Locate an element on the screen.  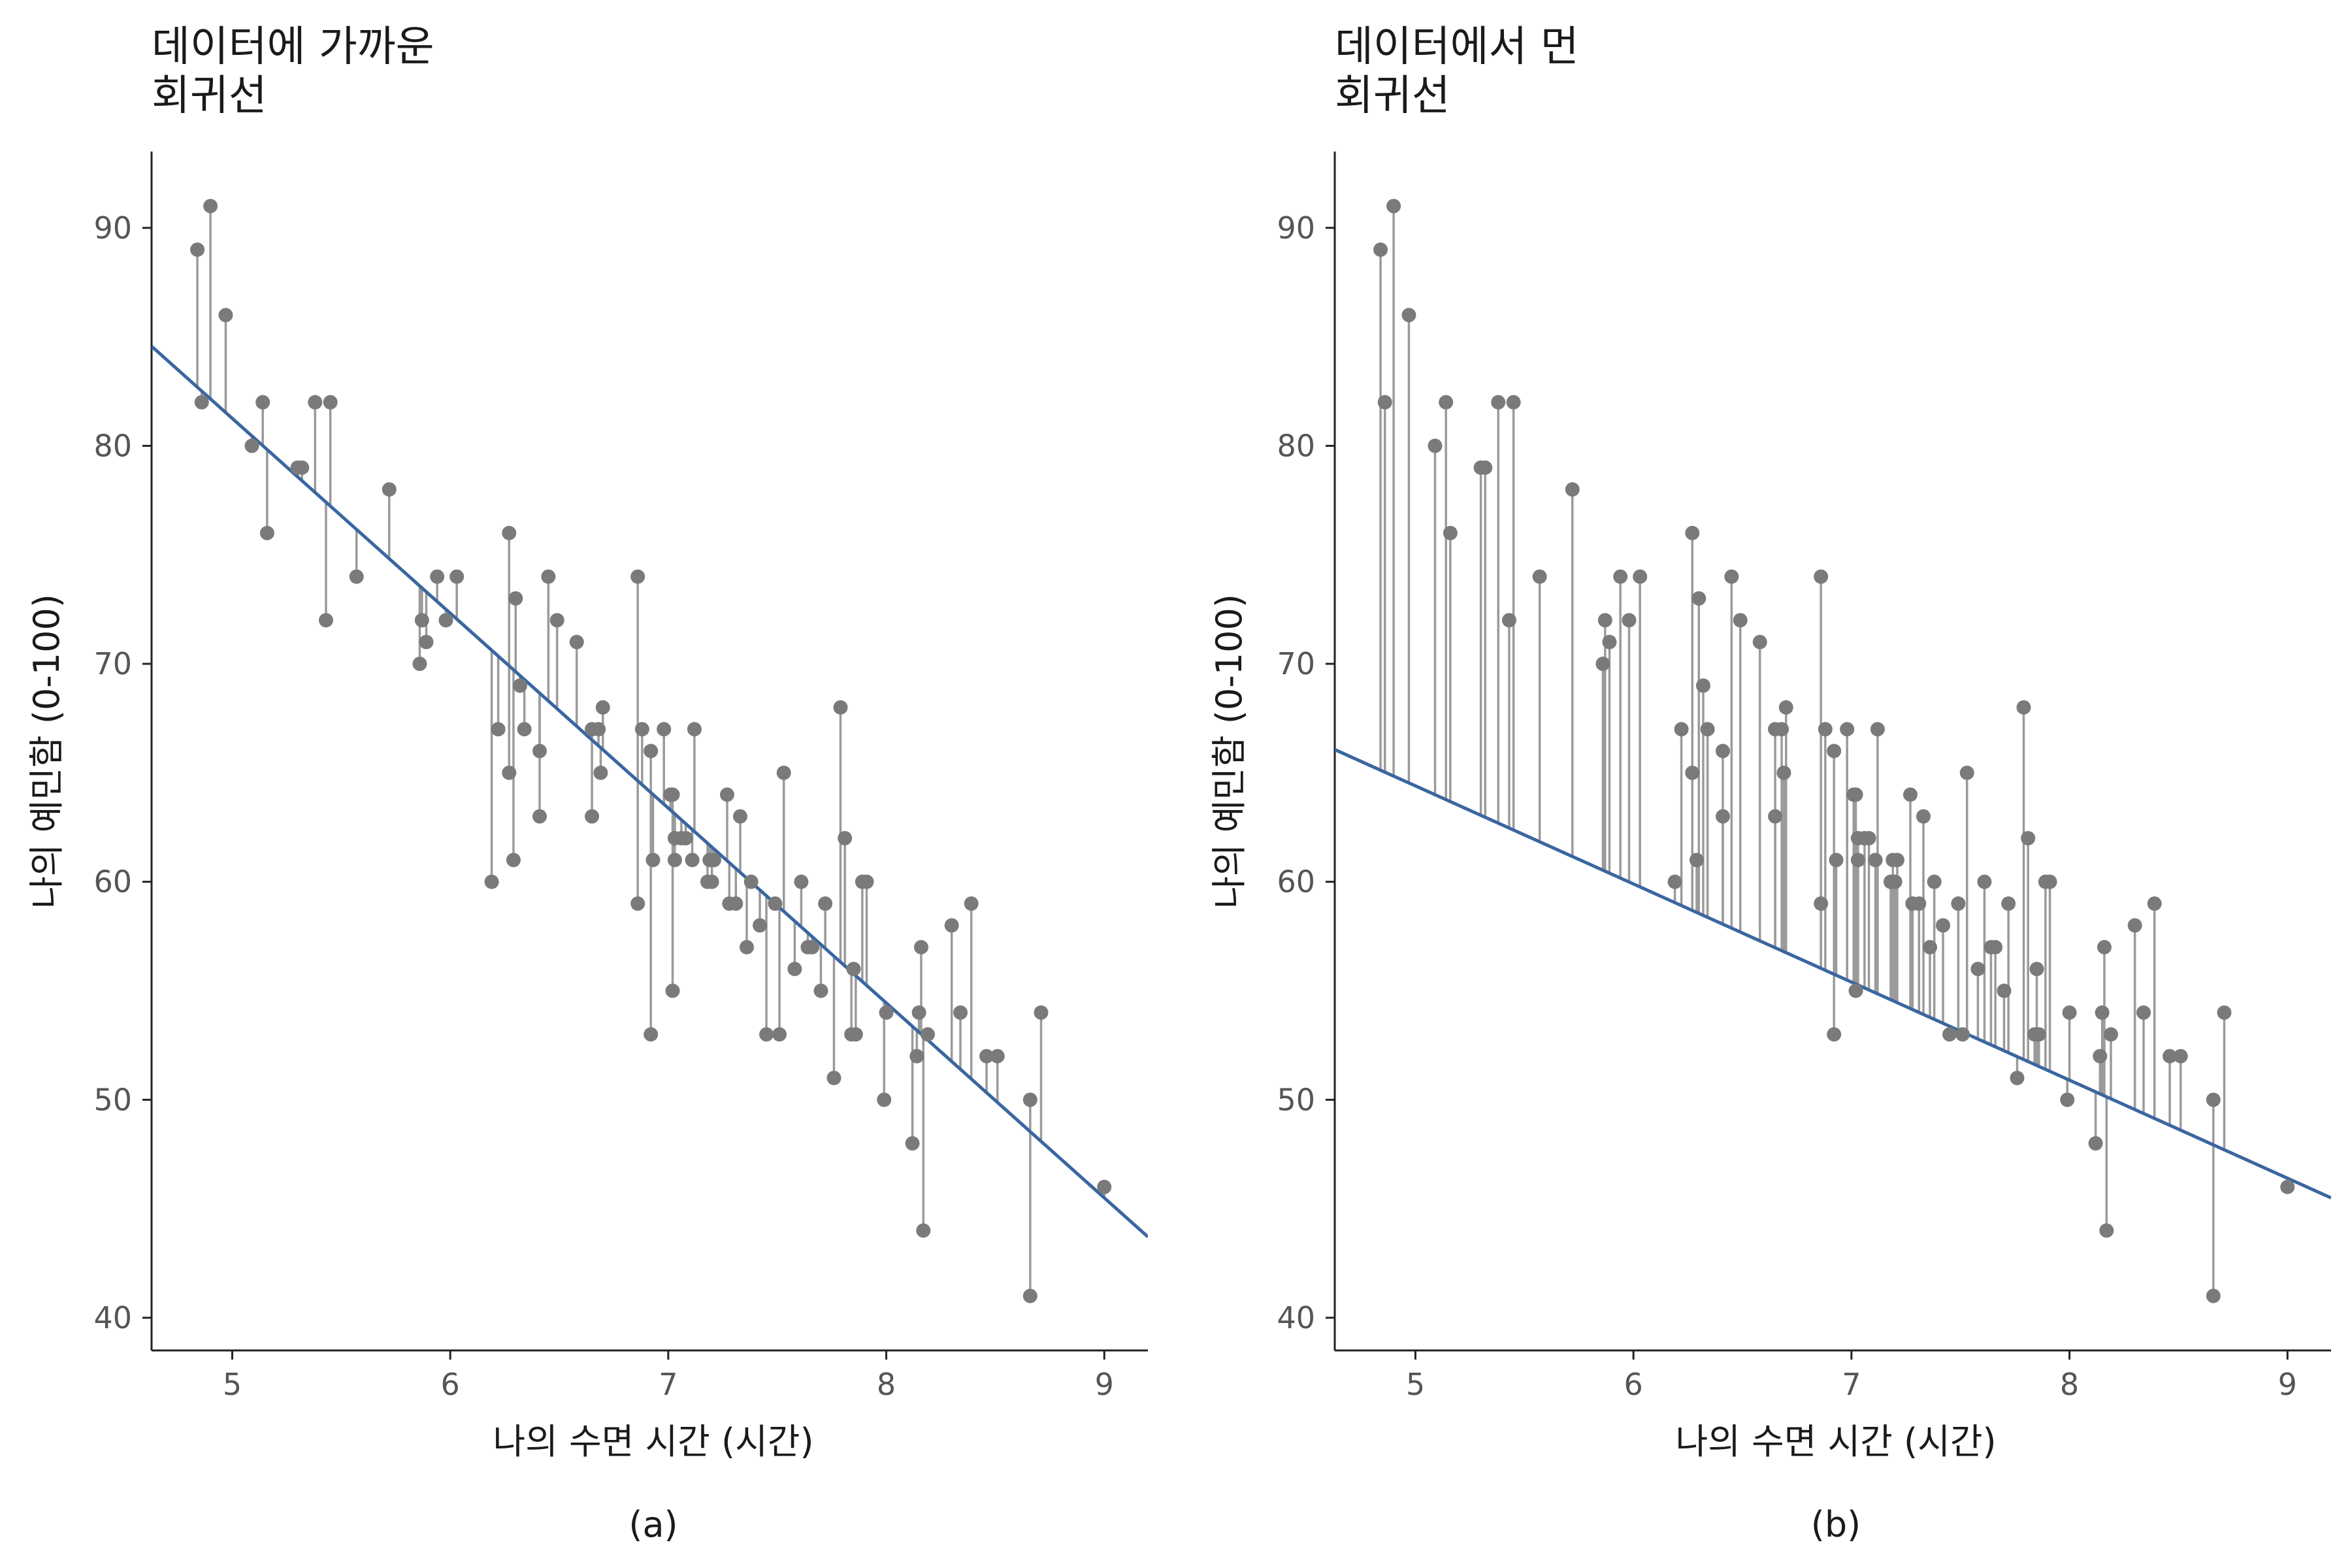
y-tick-label: 80 is located at coordinates (112, 445).